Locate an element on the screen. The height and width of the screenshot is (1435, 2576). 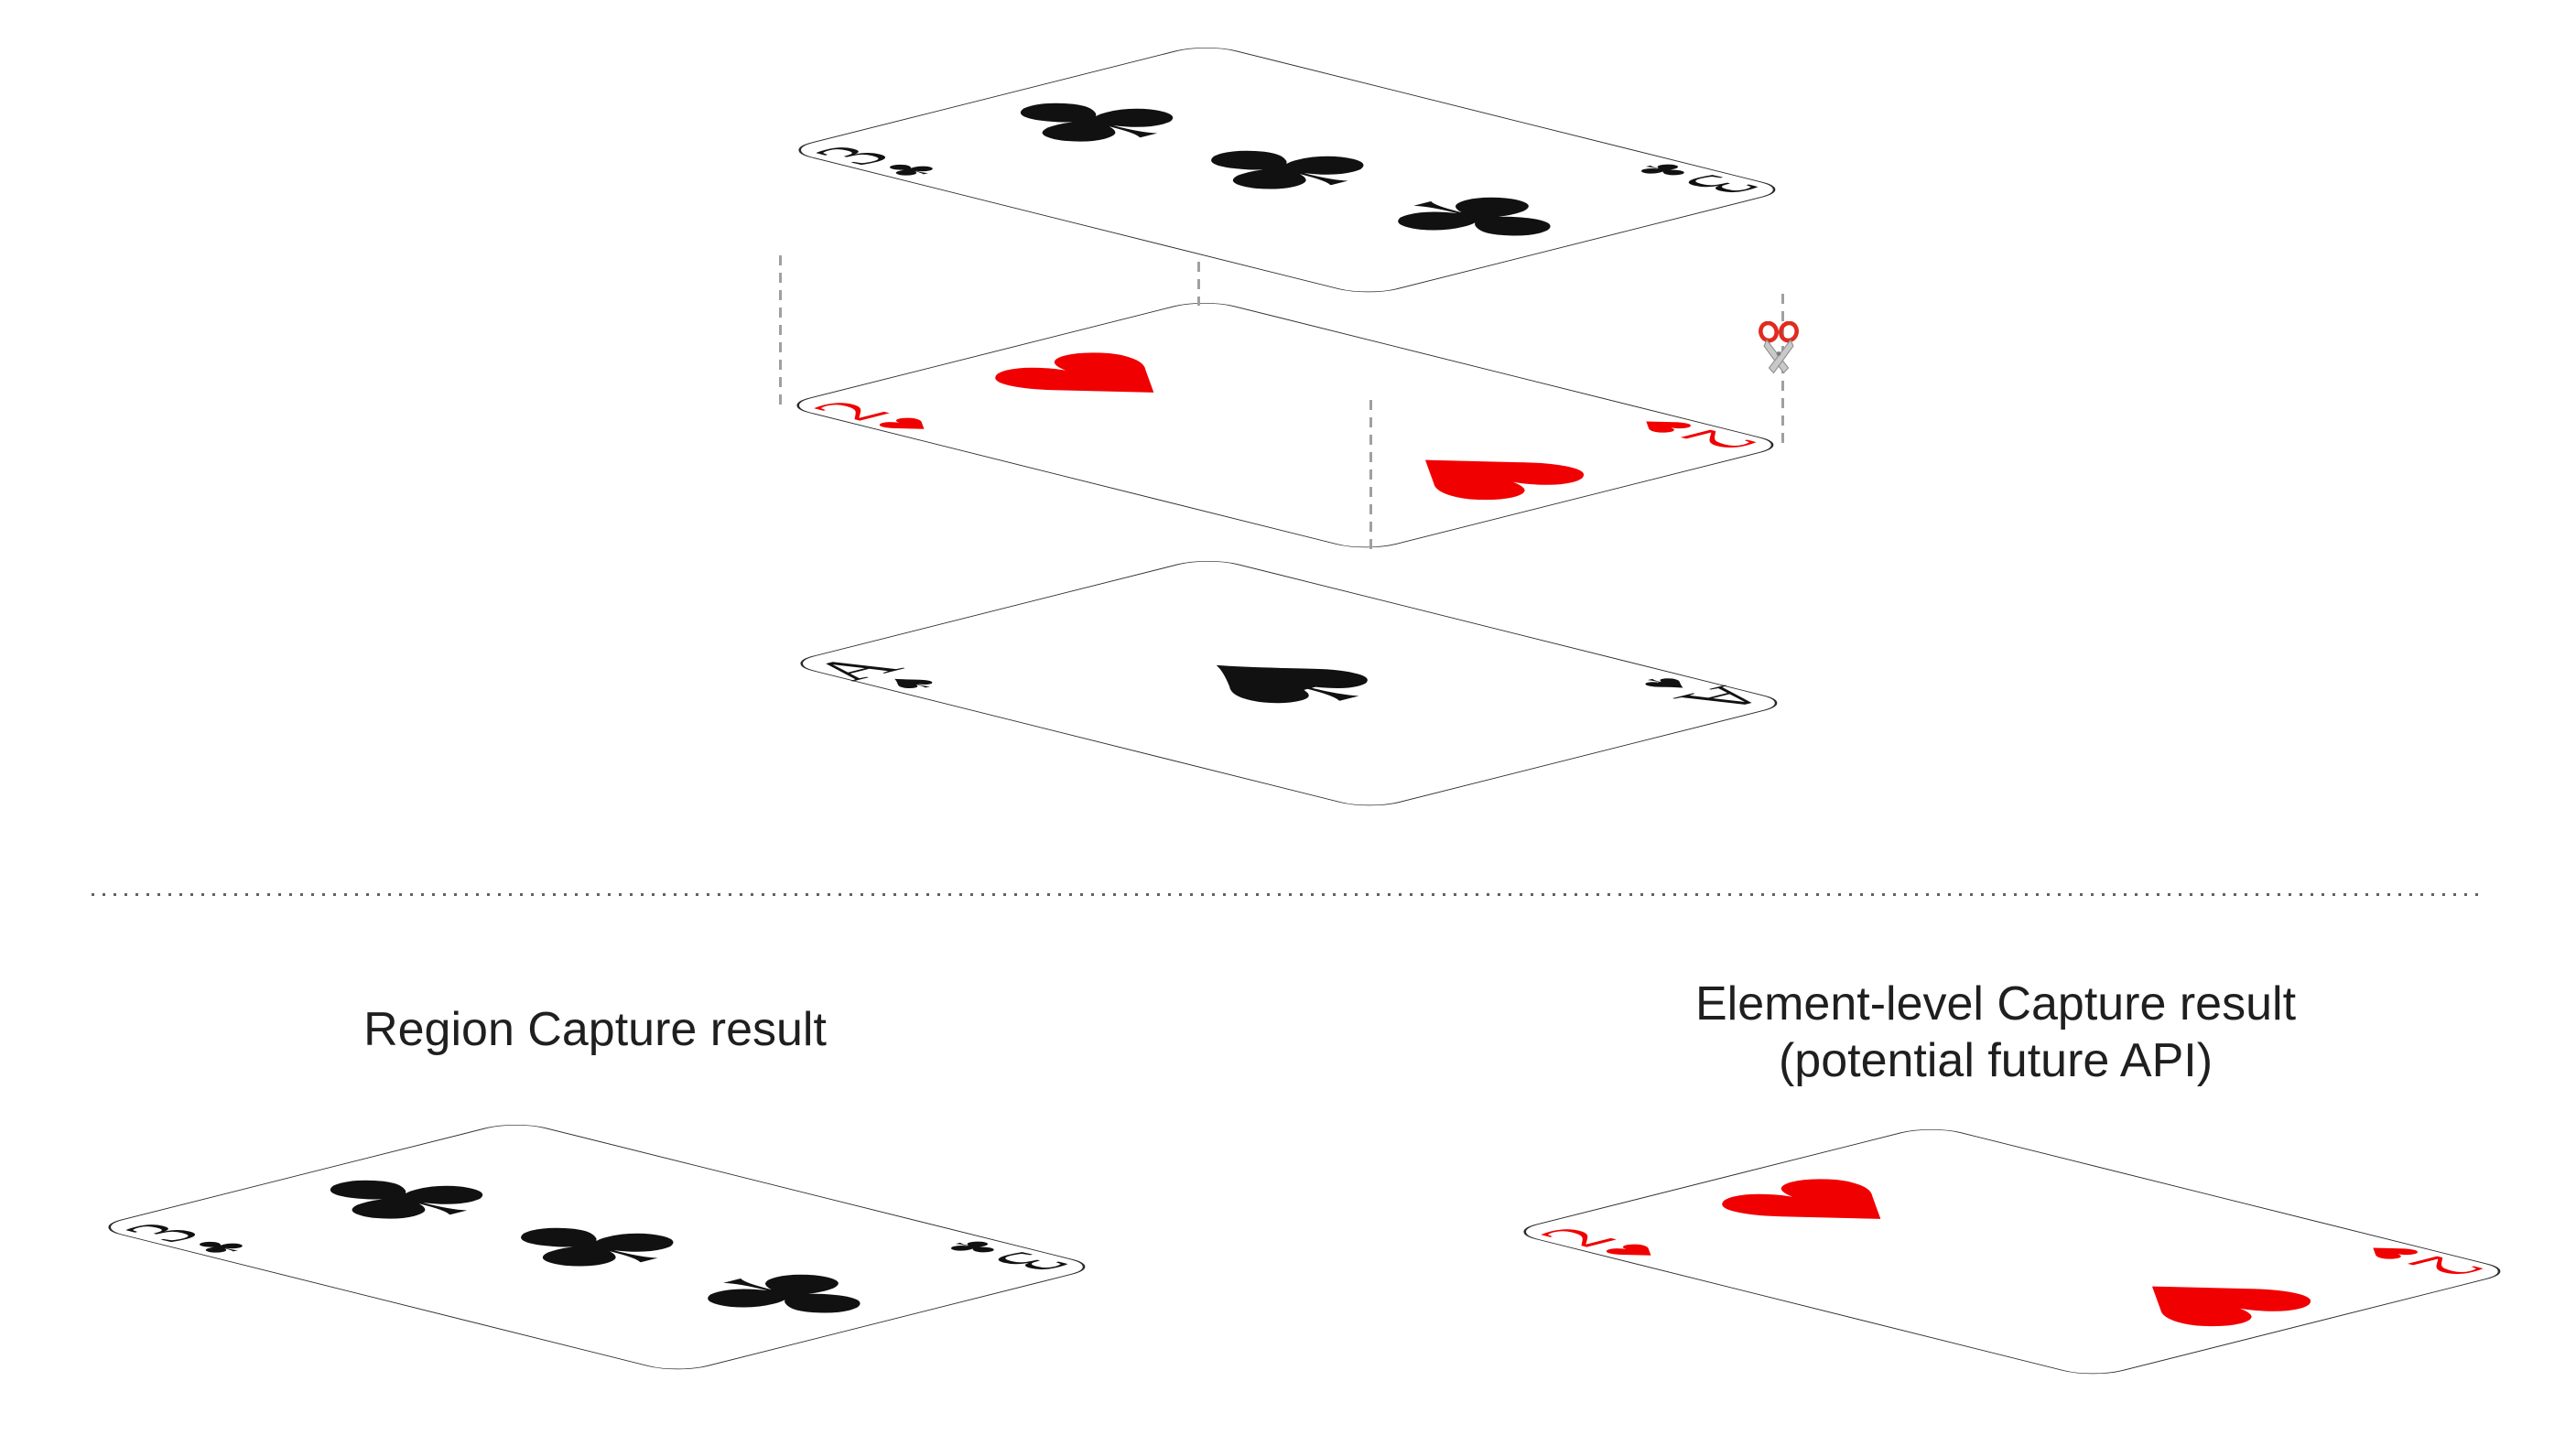
crop-projection-line-left is located at coordinates (781, 330).